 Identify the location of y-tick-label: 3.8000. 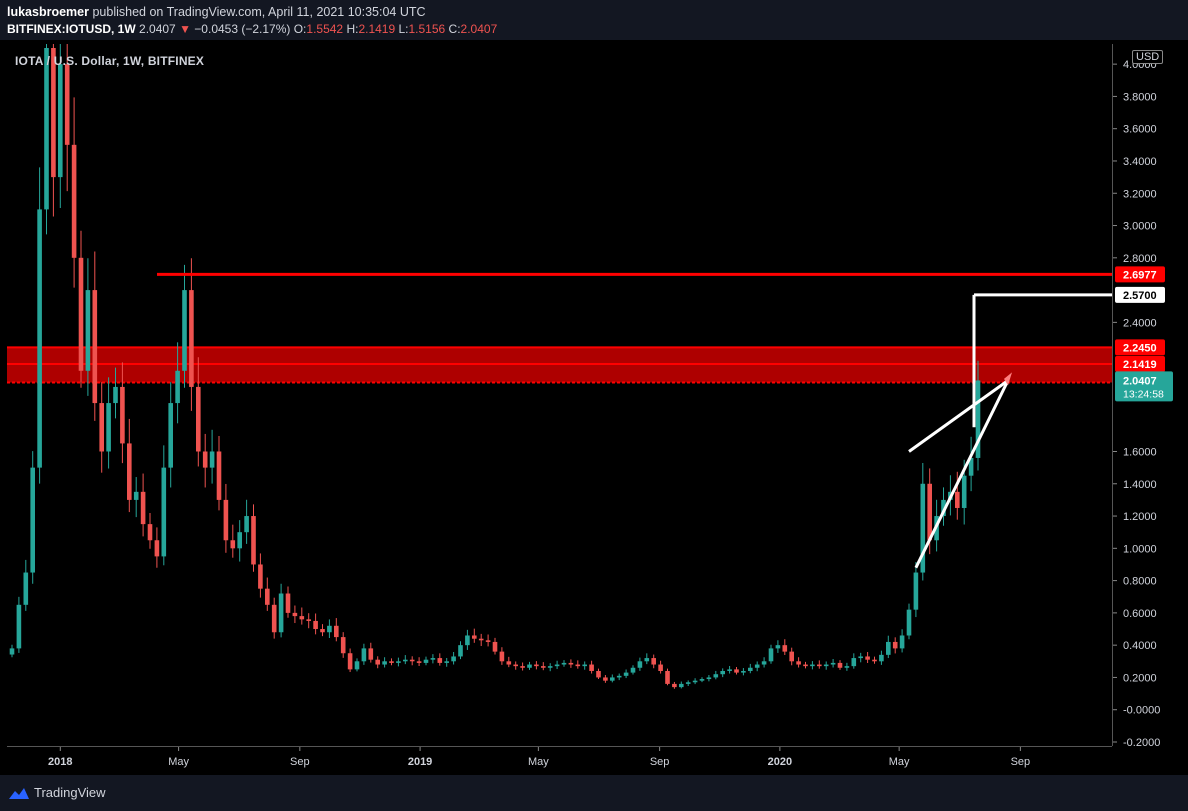
(1140, 97).